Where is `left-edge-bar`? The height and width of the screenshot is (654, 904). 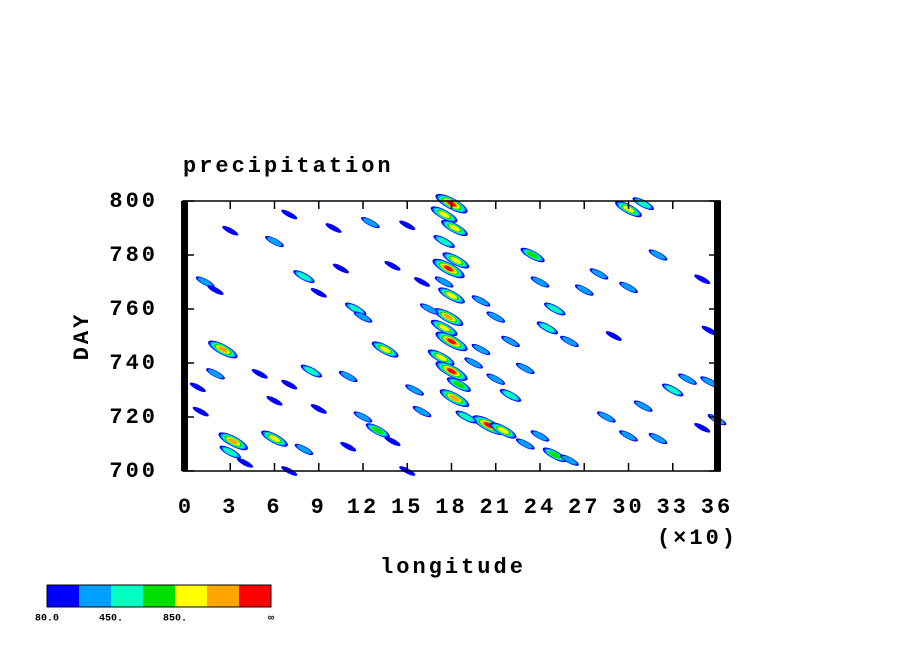
left-edge-bar is located at coordinates (184, 336).